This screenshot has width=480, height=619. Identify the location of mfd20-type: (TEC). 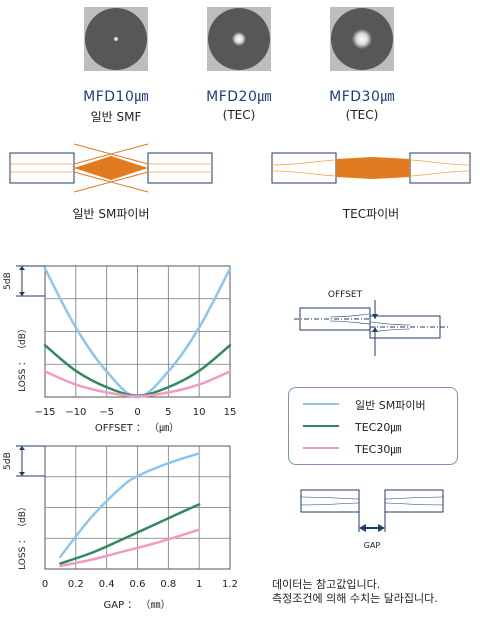
(239, 115).